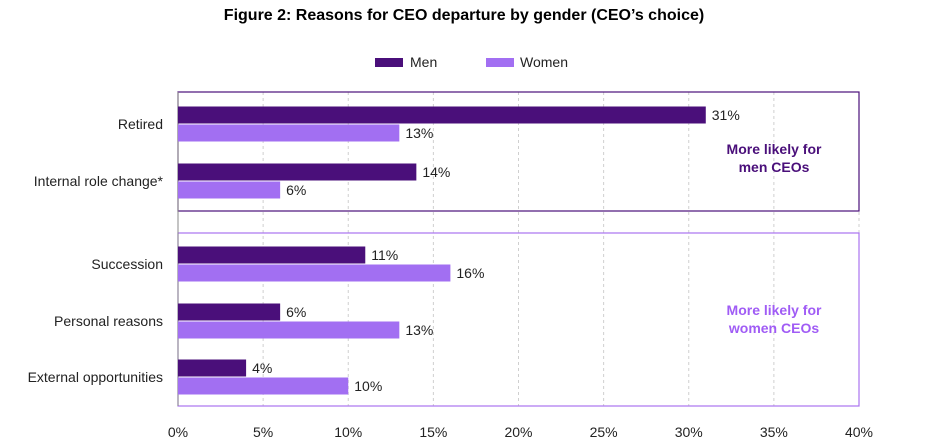 The height and width of the screenshot is (448, 929). What do you see at coordinates (604, 432) in the screenshot?
I see `x-tick-label-25: 25%` at bounding box center [604, 432].